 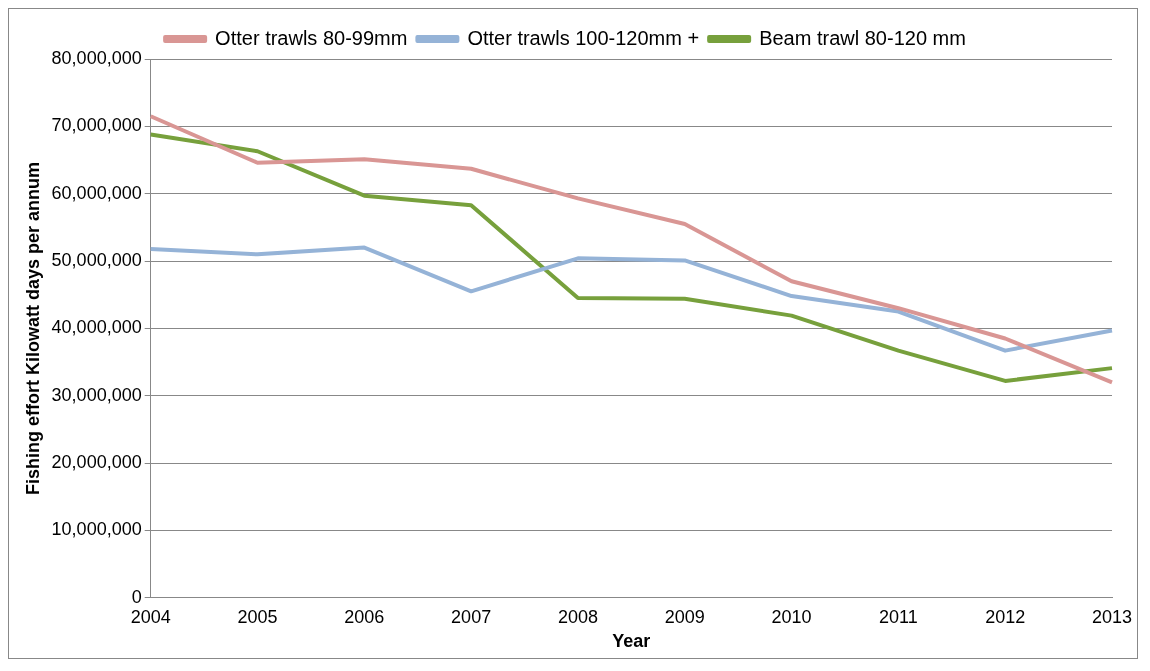 What do you see at coordinates (96, 260) in the screenshot?
I see `y-tick-label: 50,000,000` at bounding box center [96, 260].